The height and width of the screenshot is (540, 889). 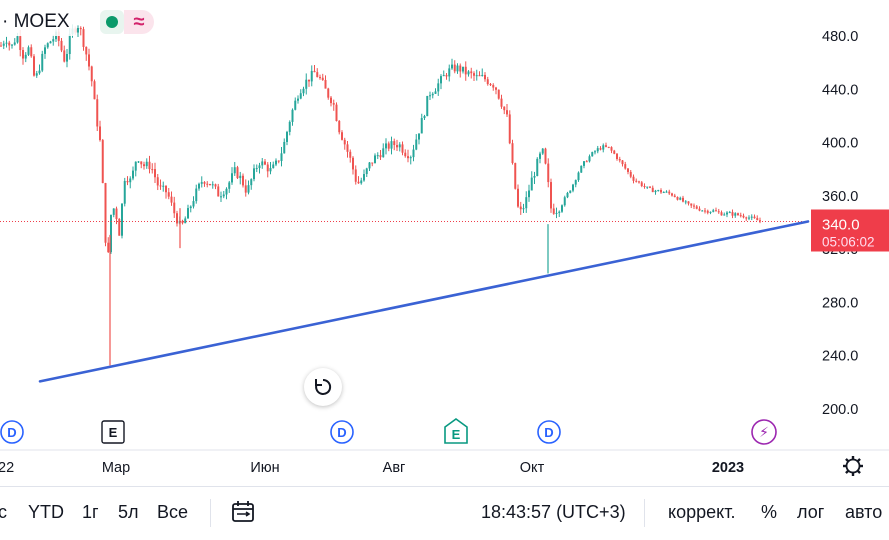 What do you see at coordinates (840, 357) in the screenshot?
I see `y-tick-label: 240.0` at bounding box center [840, 357].